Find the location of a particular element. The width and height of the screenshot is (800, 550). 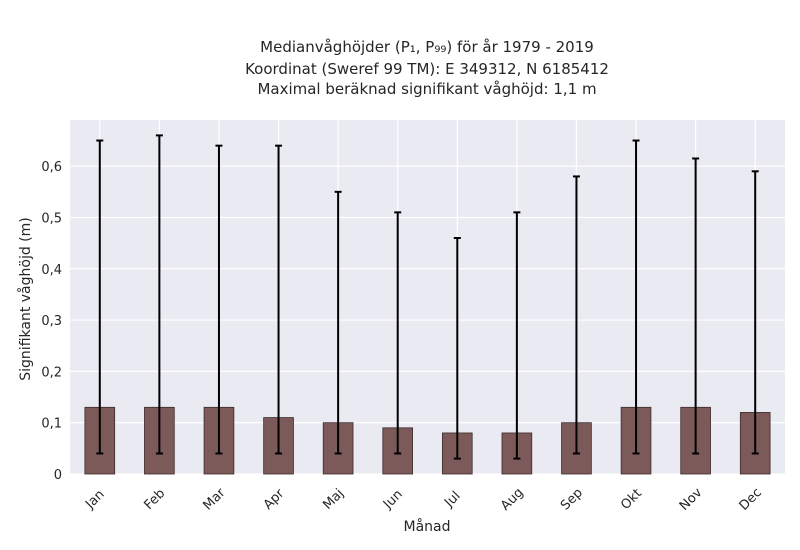

x-tick-label: Maj is located at coordinates (333, 499).